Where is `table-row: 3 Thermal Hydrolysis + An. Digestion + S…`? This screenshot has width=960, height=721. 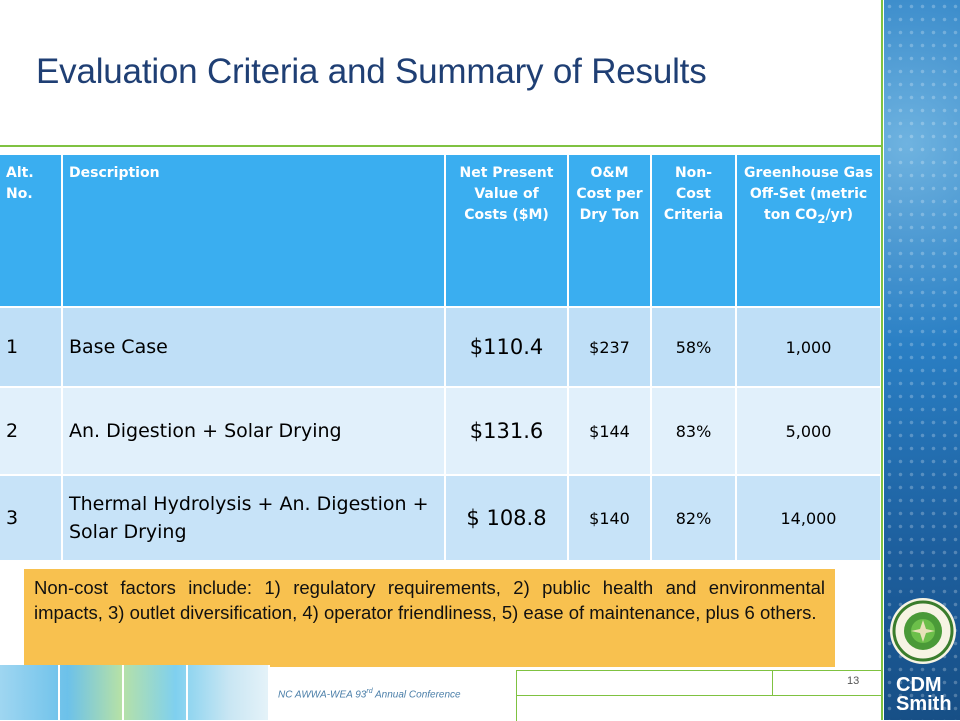 table-row: 3 Thermal Hydrolysis + An. Digestion + S… is located at coordinates (440, 517).